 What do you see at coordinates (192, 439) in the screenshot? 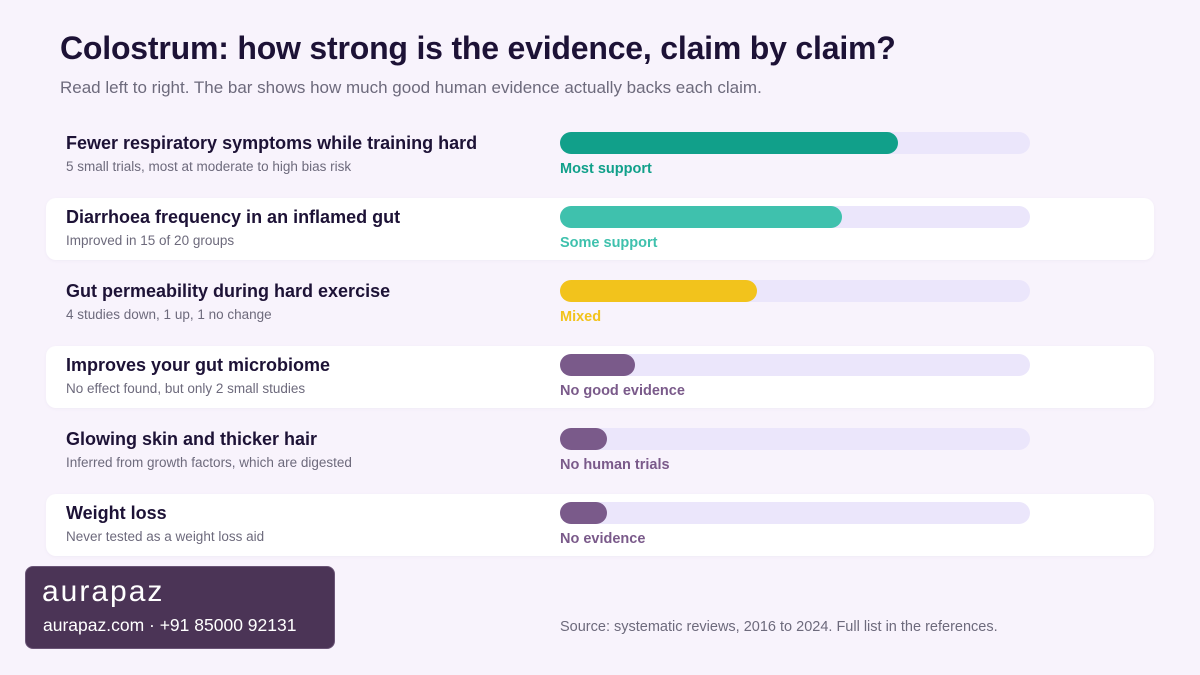
I see `claim-label: Glowing skin and thicker hair` at bounding box center [192, 439].